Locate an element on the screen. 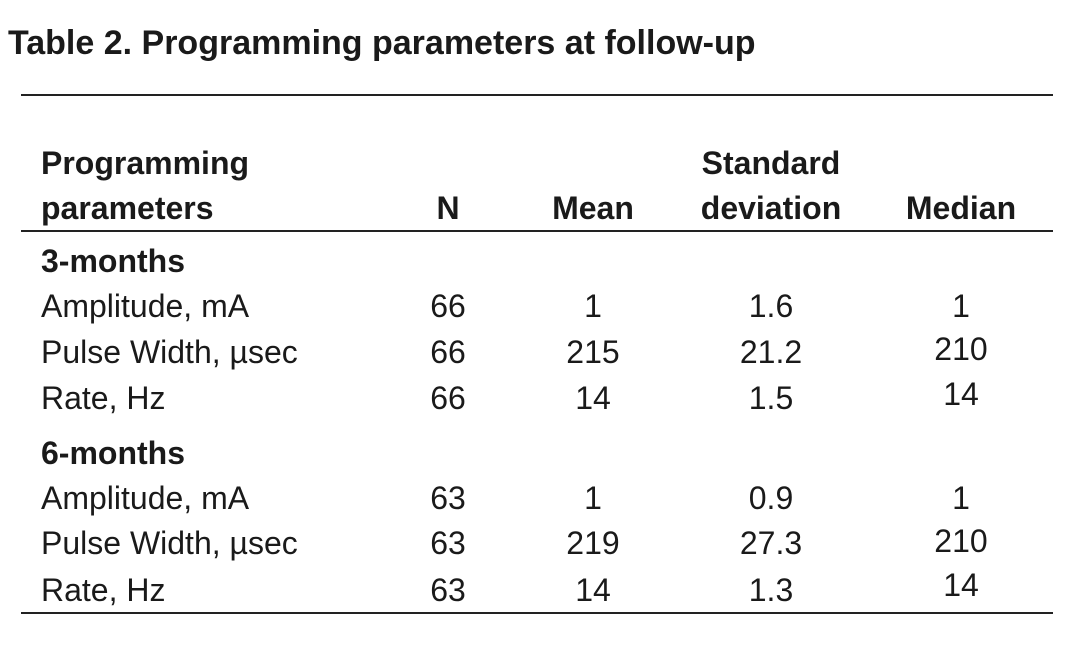 The width and height of the screenshot is (1080, 646). header-param-line2: parameters is located at coordinates (127, 208).